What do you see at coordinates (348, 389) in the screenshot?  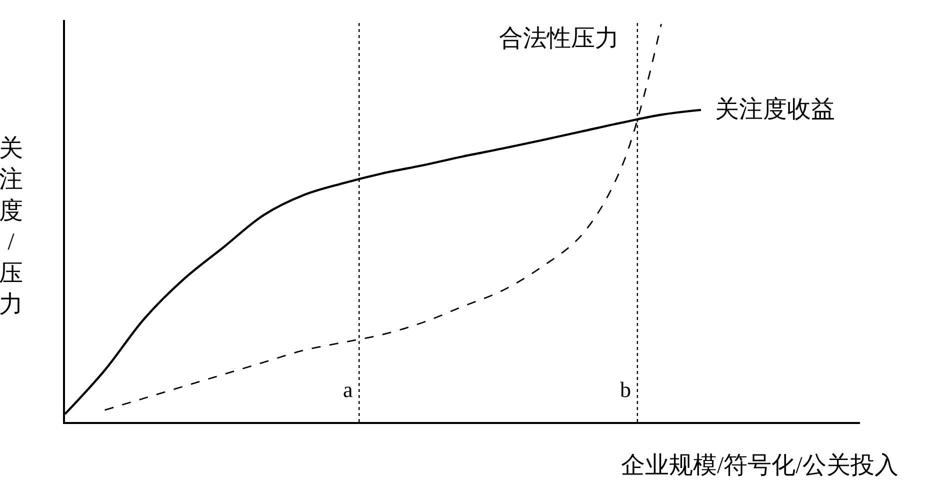 I see `annotation: a` at bounding box center [348, 389].